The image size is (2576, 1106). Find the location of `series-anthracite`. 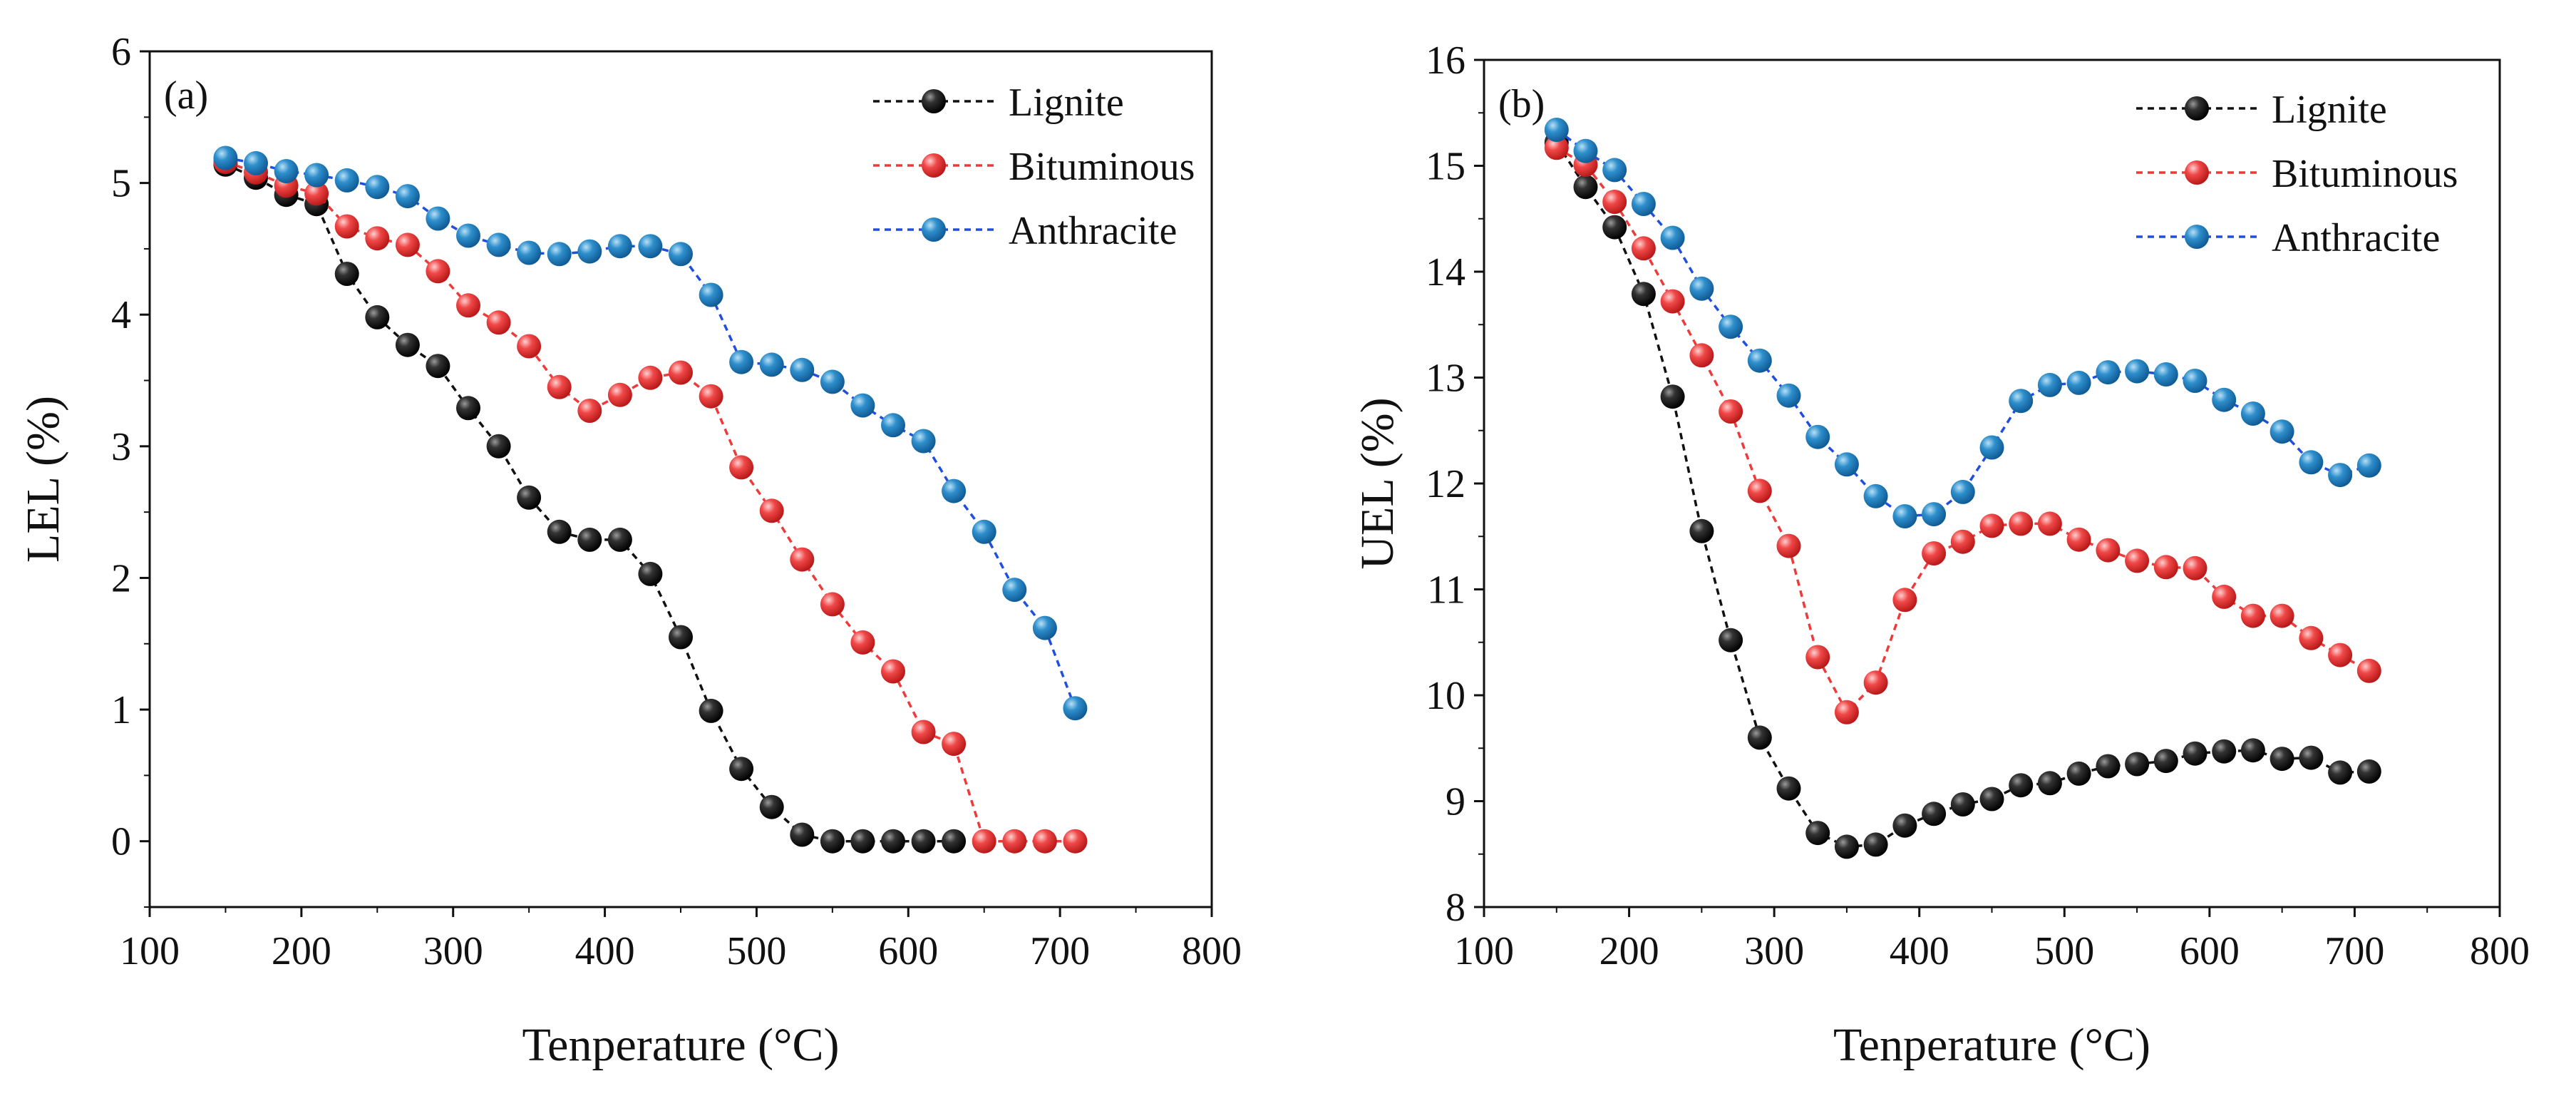

series-anthracite is located at coordinates (1962, 323).